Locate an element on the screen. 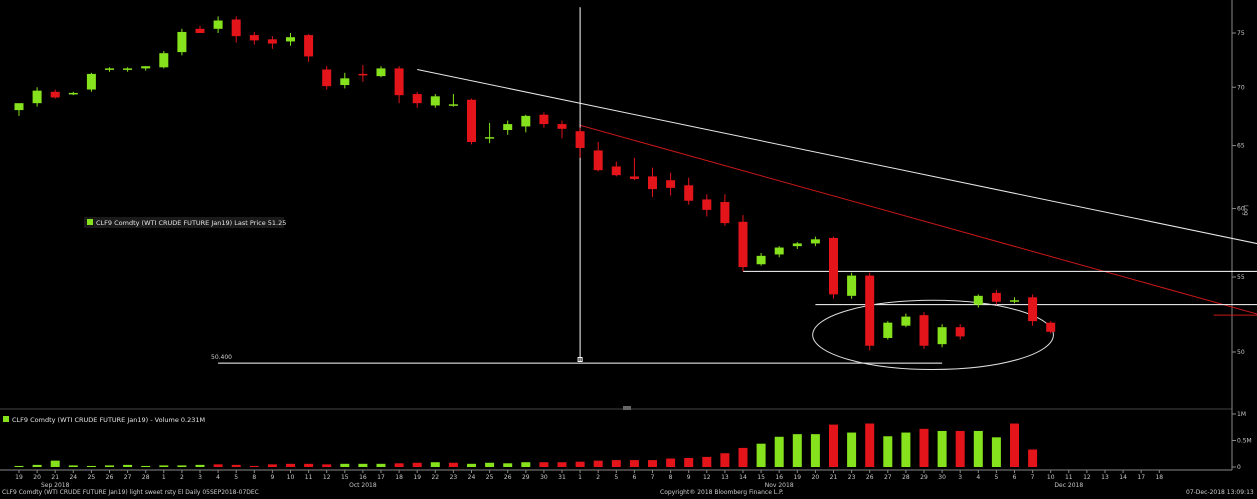 The image size is (1257, 499). price-y-tick-label: 65 is located at coordinates (1241, 146).